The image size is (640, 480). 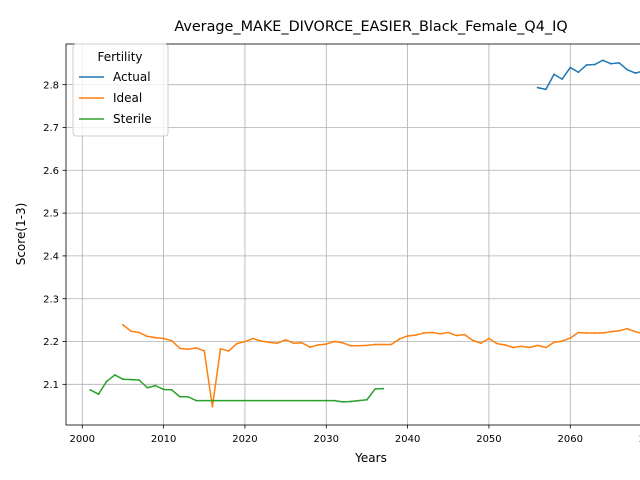 What do you see at coordinates (21, 234) in the screenshot?
I see `y-axis-label: Score(1-3)` at bounding box center [21, 234].